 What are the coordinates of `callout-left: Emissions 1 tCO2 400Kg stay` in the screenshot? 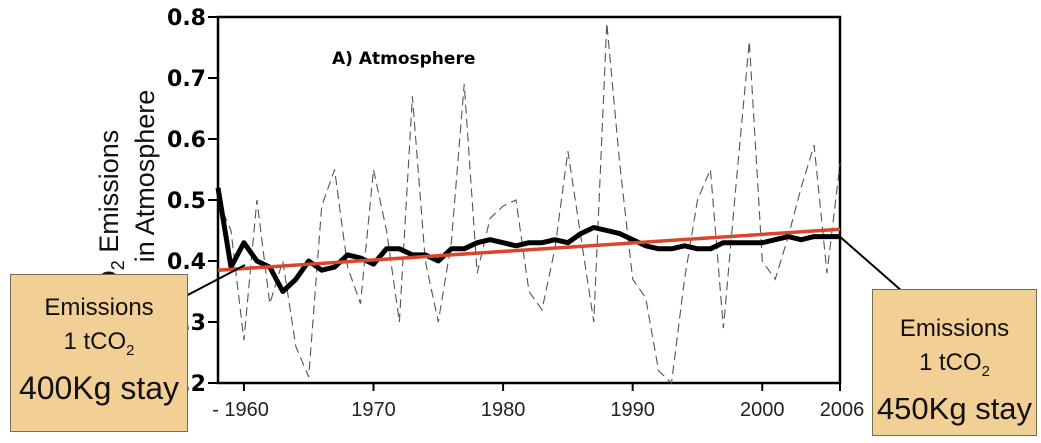 It's located at (99, 353).